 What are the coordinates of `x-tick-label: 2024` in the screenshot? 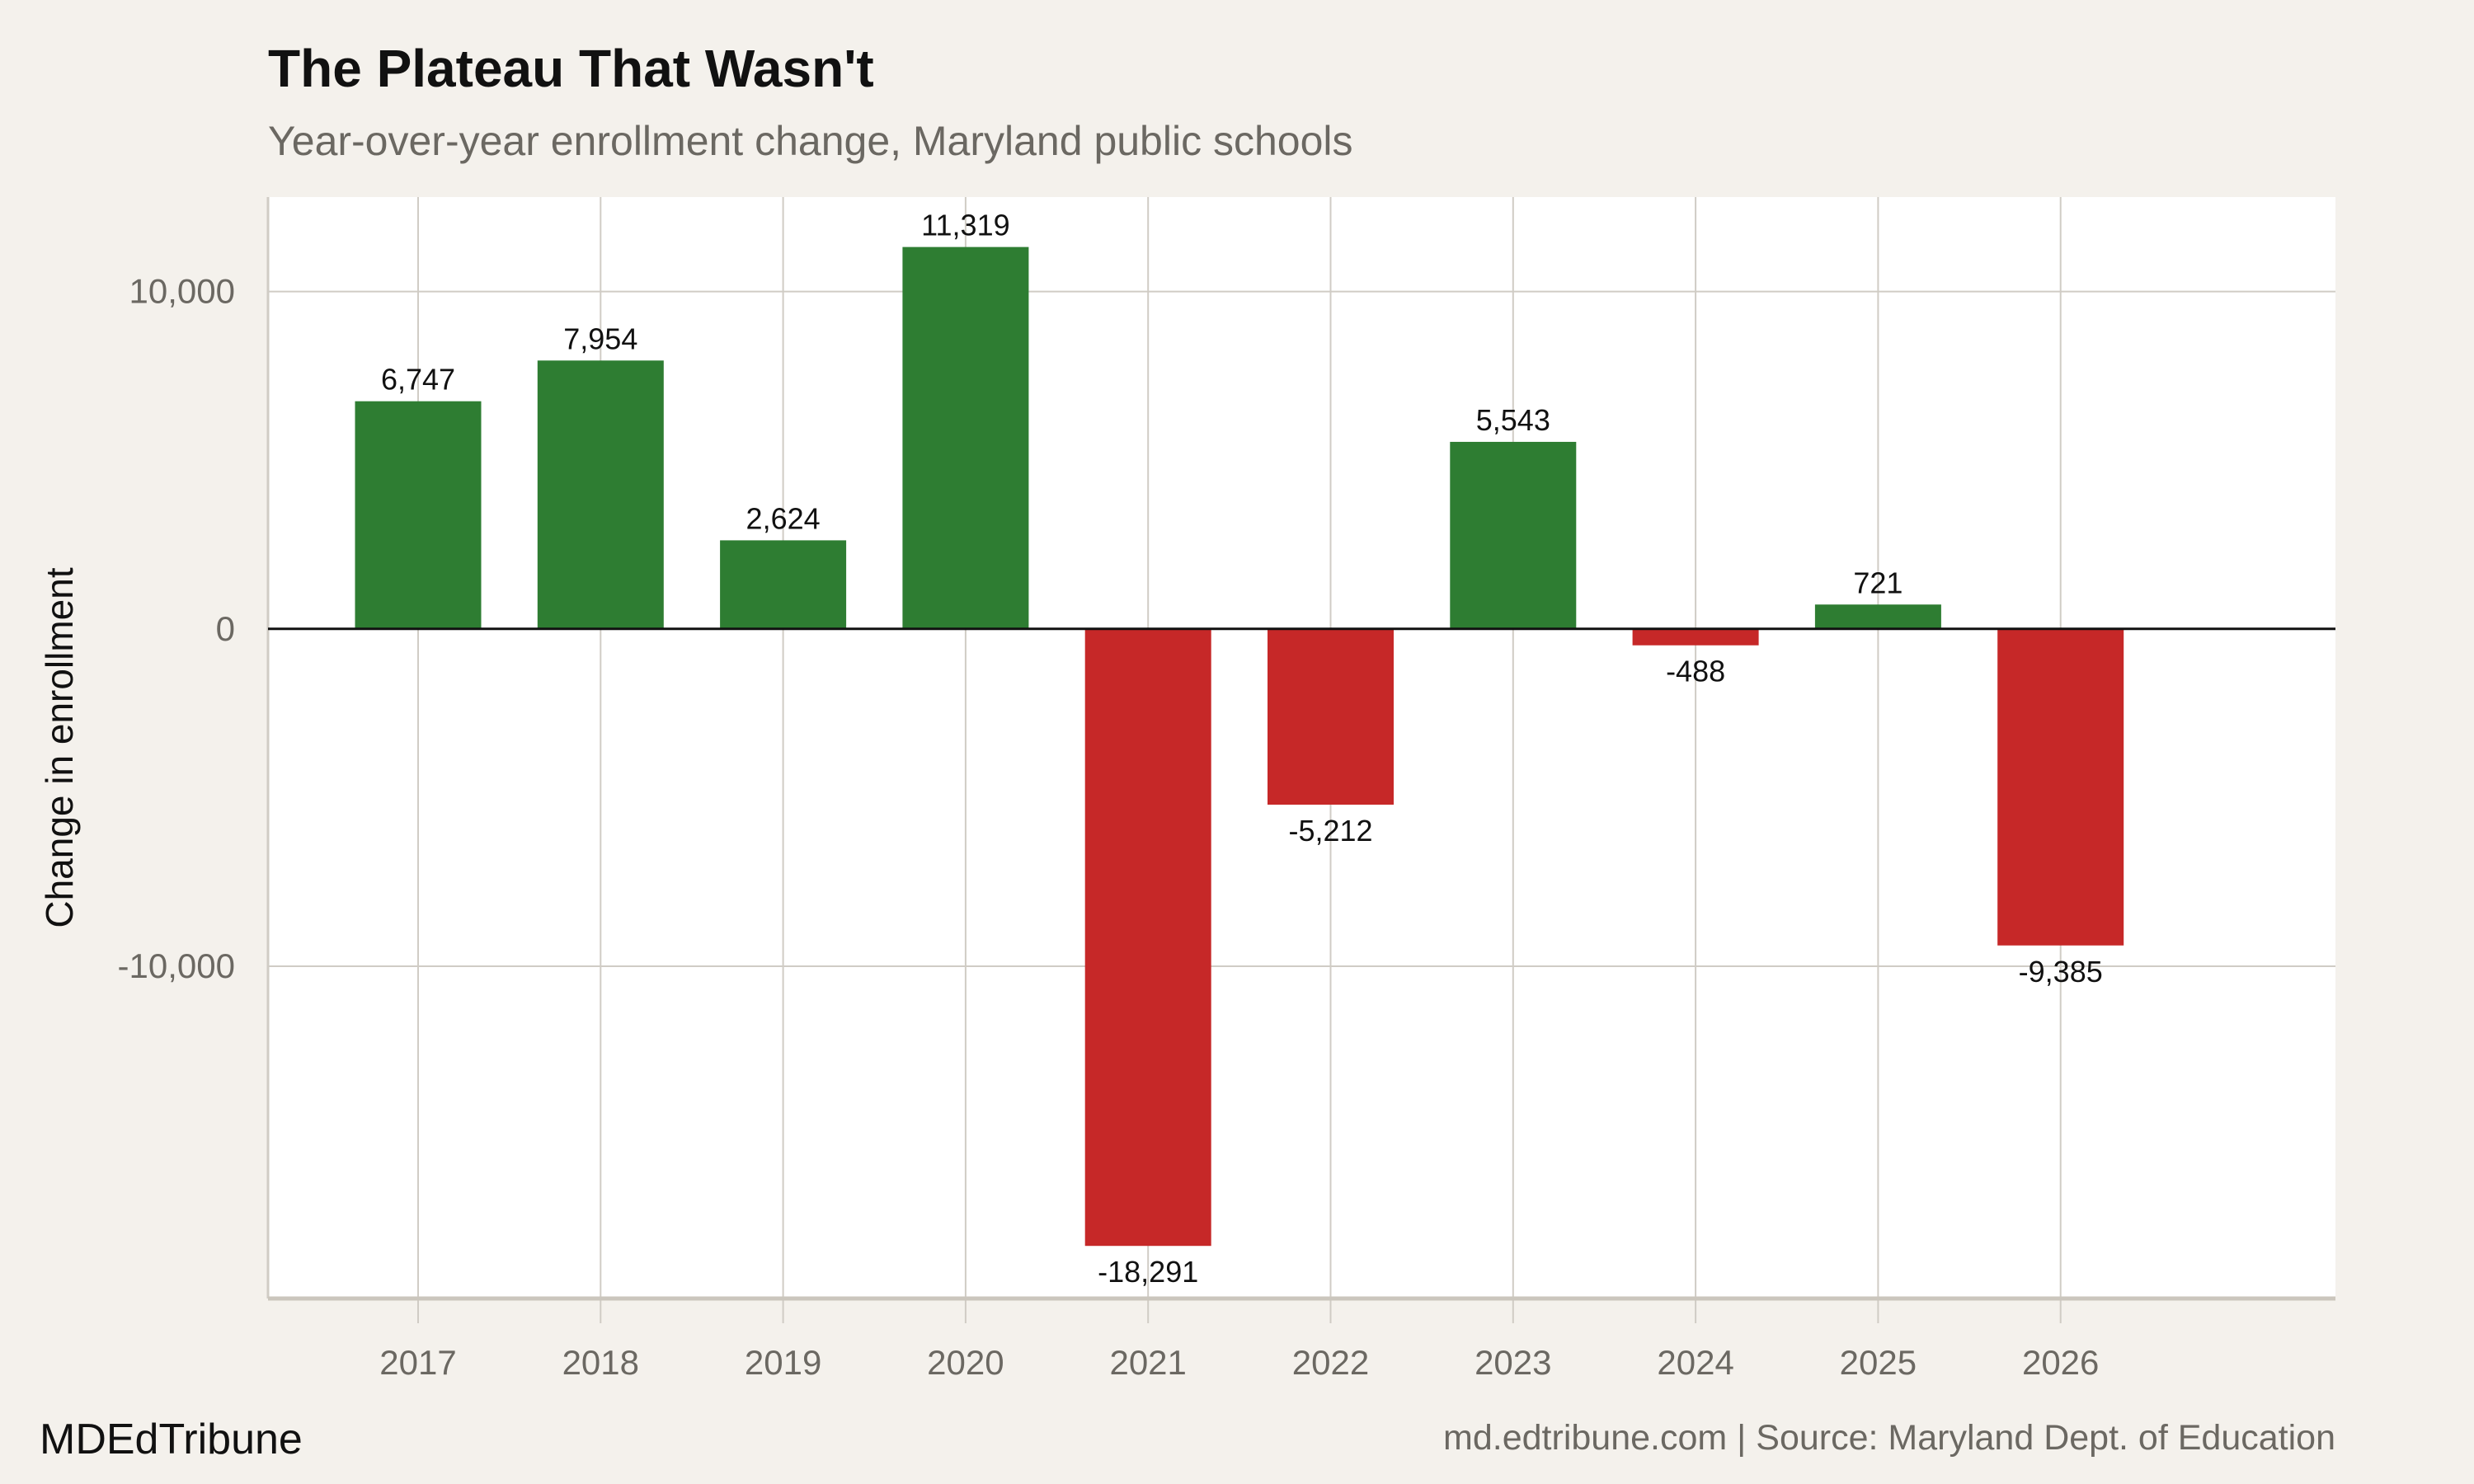 It's located at (1695, 1362).